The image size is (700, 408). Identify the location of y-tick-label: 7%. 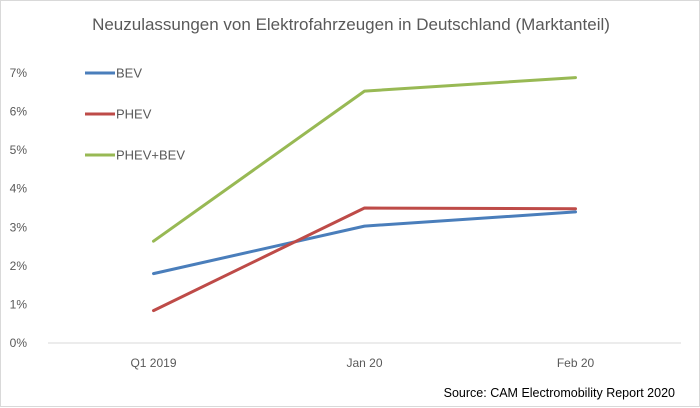
(19, 73).